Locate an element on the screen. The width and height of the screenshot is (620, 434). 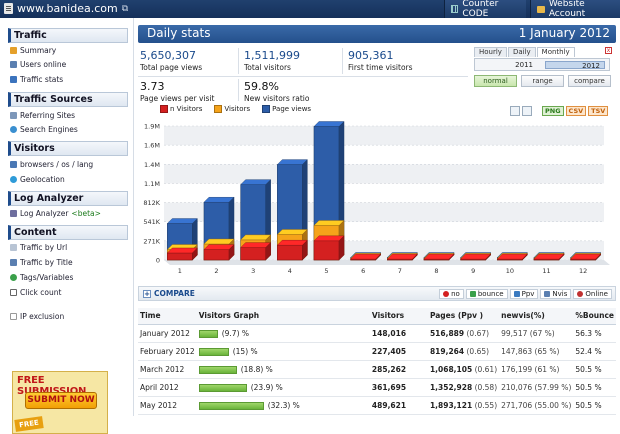
col-visitors-graph: Visitors Graph is located at coordinates (283, 316).